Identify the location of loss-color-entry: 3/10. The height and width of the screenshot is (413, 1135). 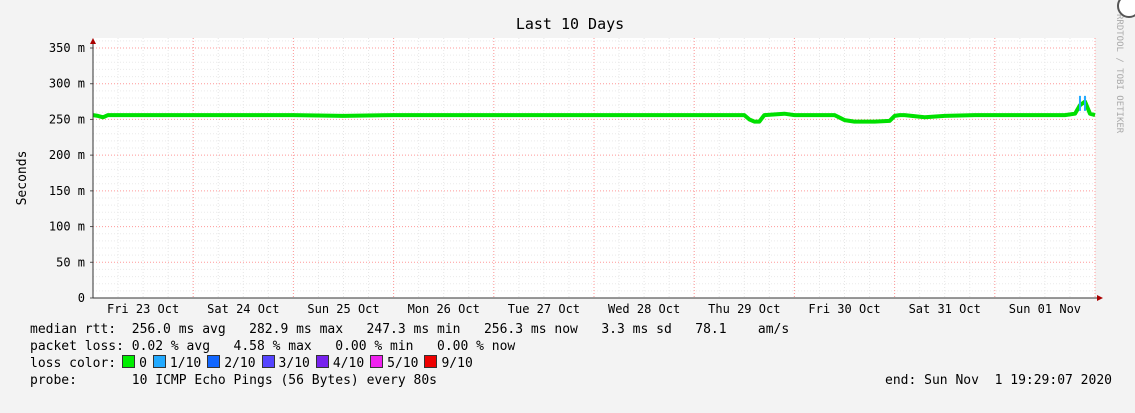
(283, 363).